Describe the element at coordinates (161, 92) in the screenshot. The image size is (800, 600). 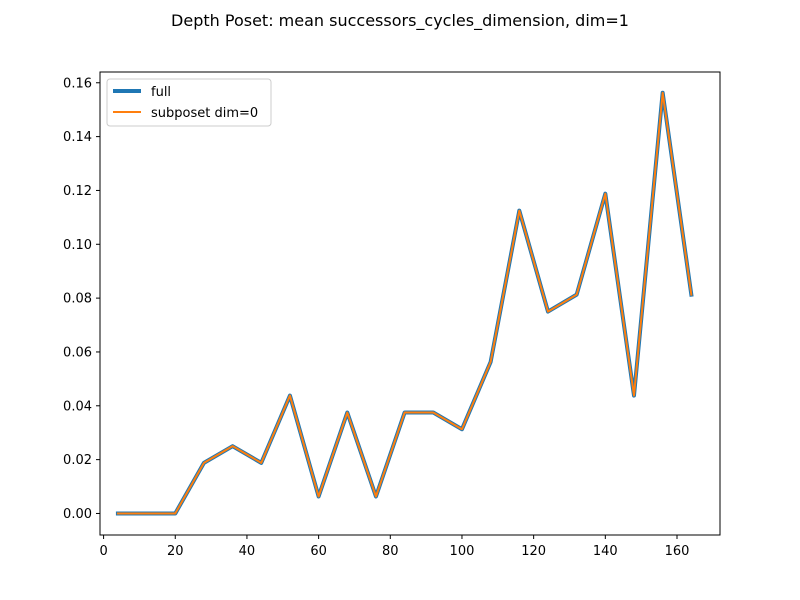
I see `legend-label-0: full` at that location.